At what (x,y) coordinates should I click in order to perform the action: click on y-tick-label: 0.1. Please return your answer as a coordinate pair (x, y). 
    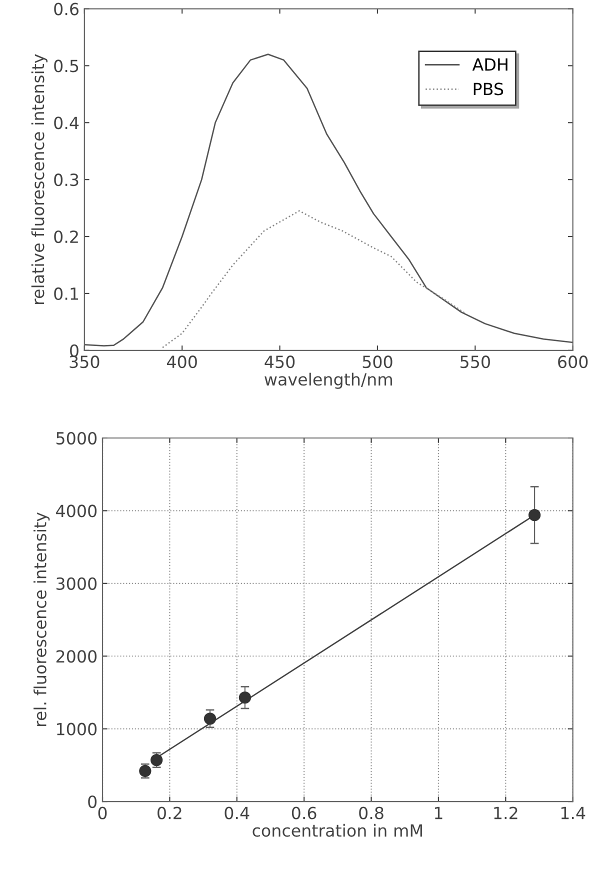
    Looking at the image, I should click on (66, 293).